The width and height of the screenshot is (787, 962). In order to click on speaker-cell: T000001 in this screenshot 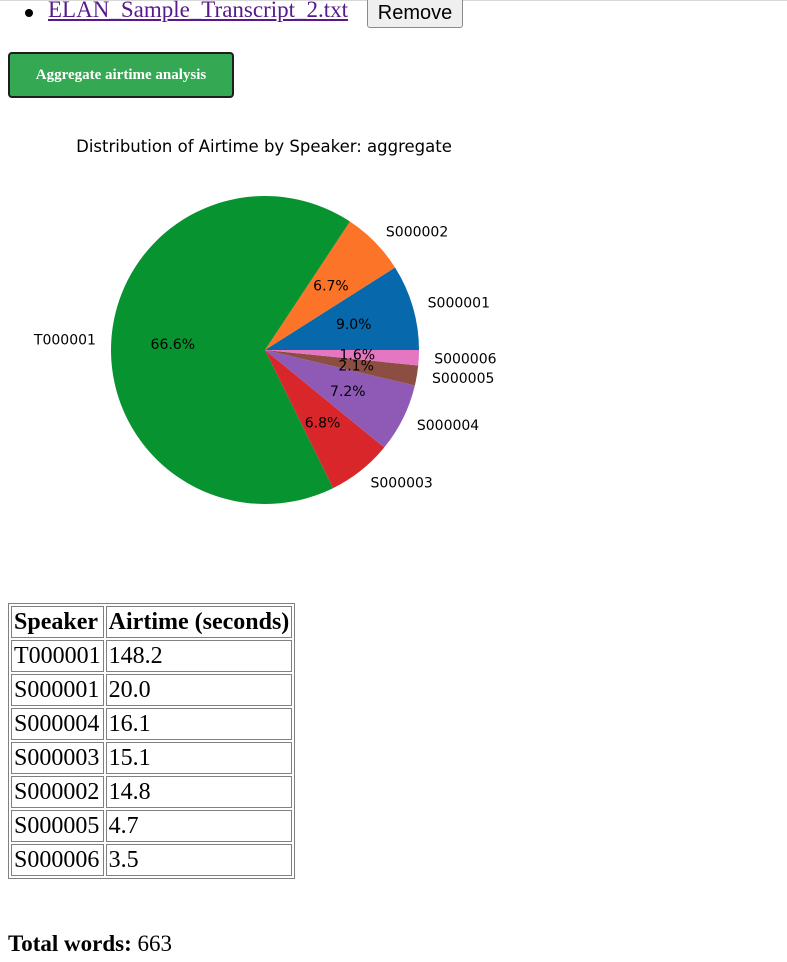, I will do `click(57, 656)`.